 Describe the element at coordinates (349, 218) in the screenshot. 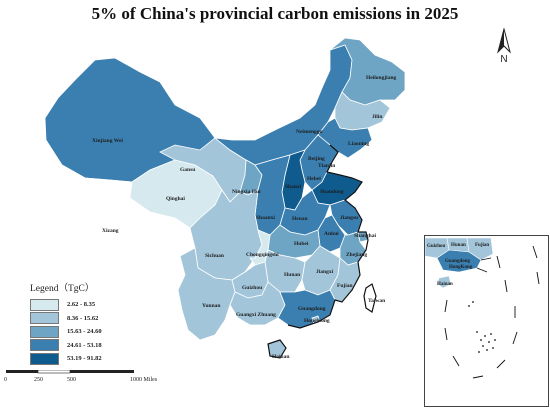

I see `label-jiangsu: Jiangsu` at that location.